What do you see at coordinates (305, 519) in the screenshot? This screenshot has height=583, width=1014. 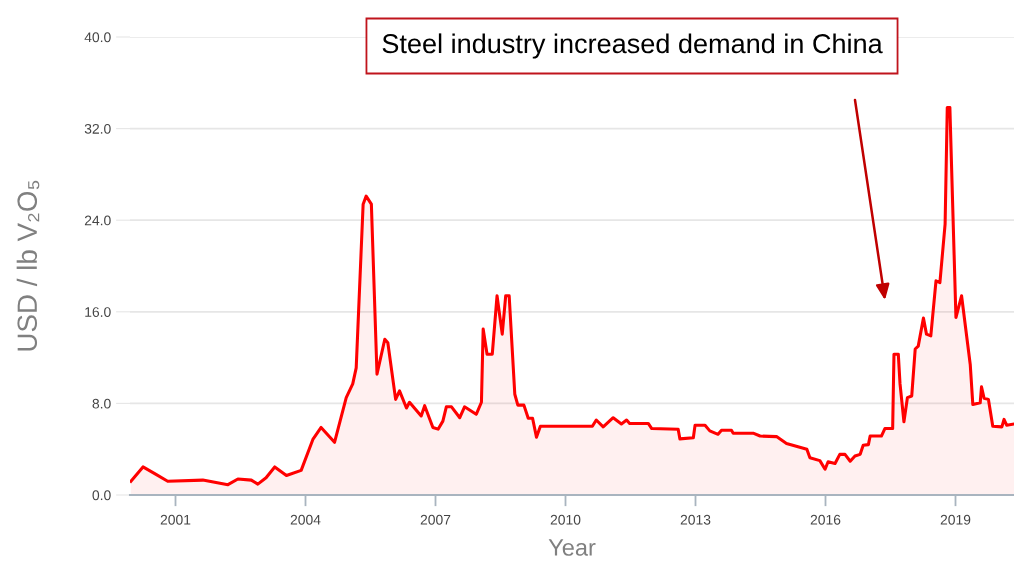 I see `x-tick-label: 2004` at bounding box center [305, 519].